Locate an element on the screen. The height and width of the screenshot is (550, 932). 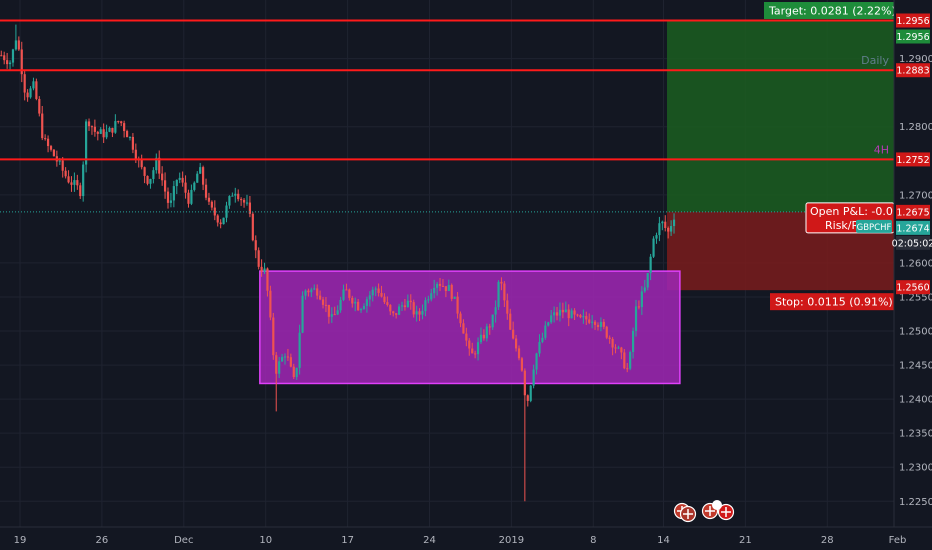
time-tick-label: 26 is located at coordinates (102, 540).